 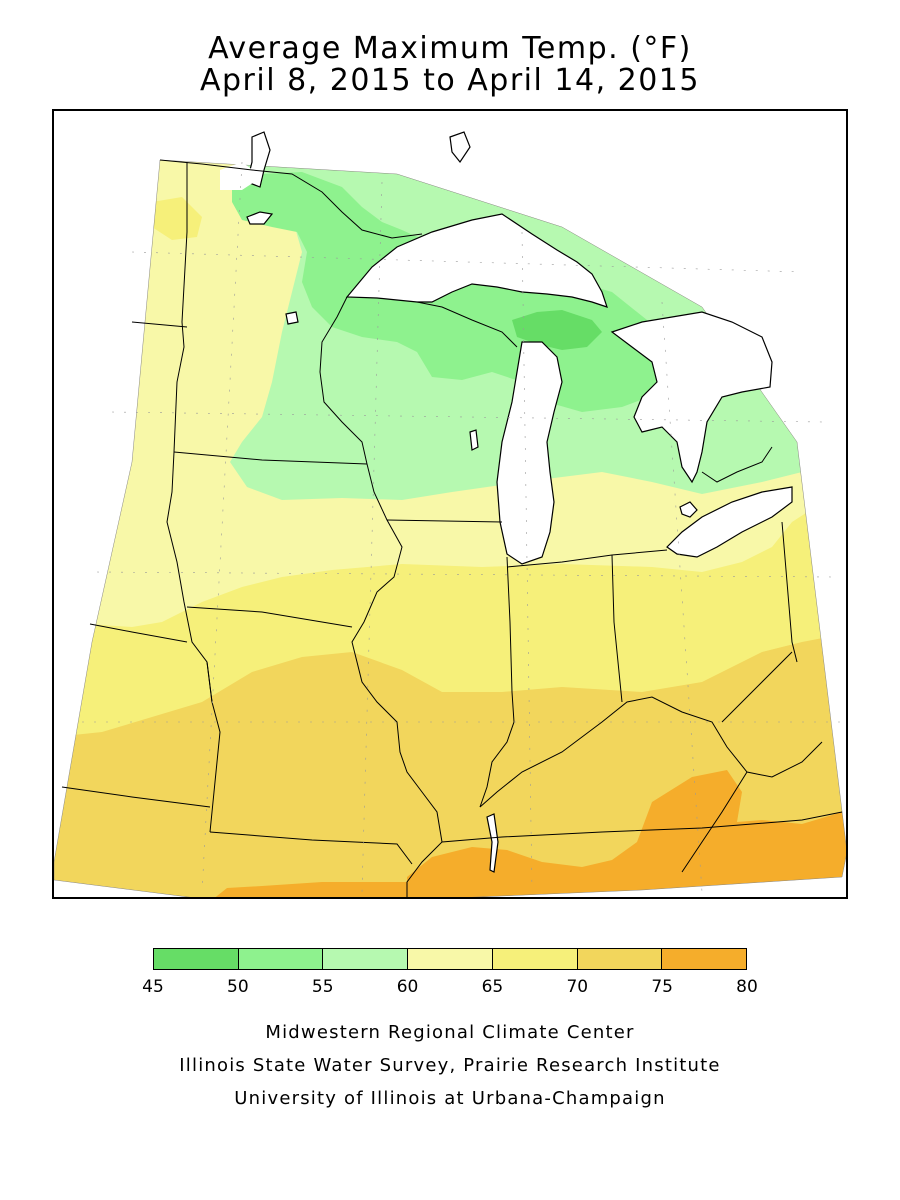 I want to click on ky-va-border, so click(x=714, y=822).